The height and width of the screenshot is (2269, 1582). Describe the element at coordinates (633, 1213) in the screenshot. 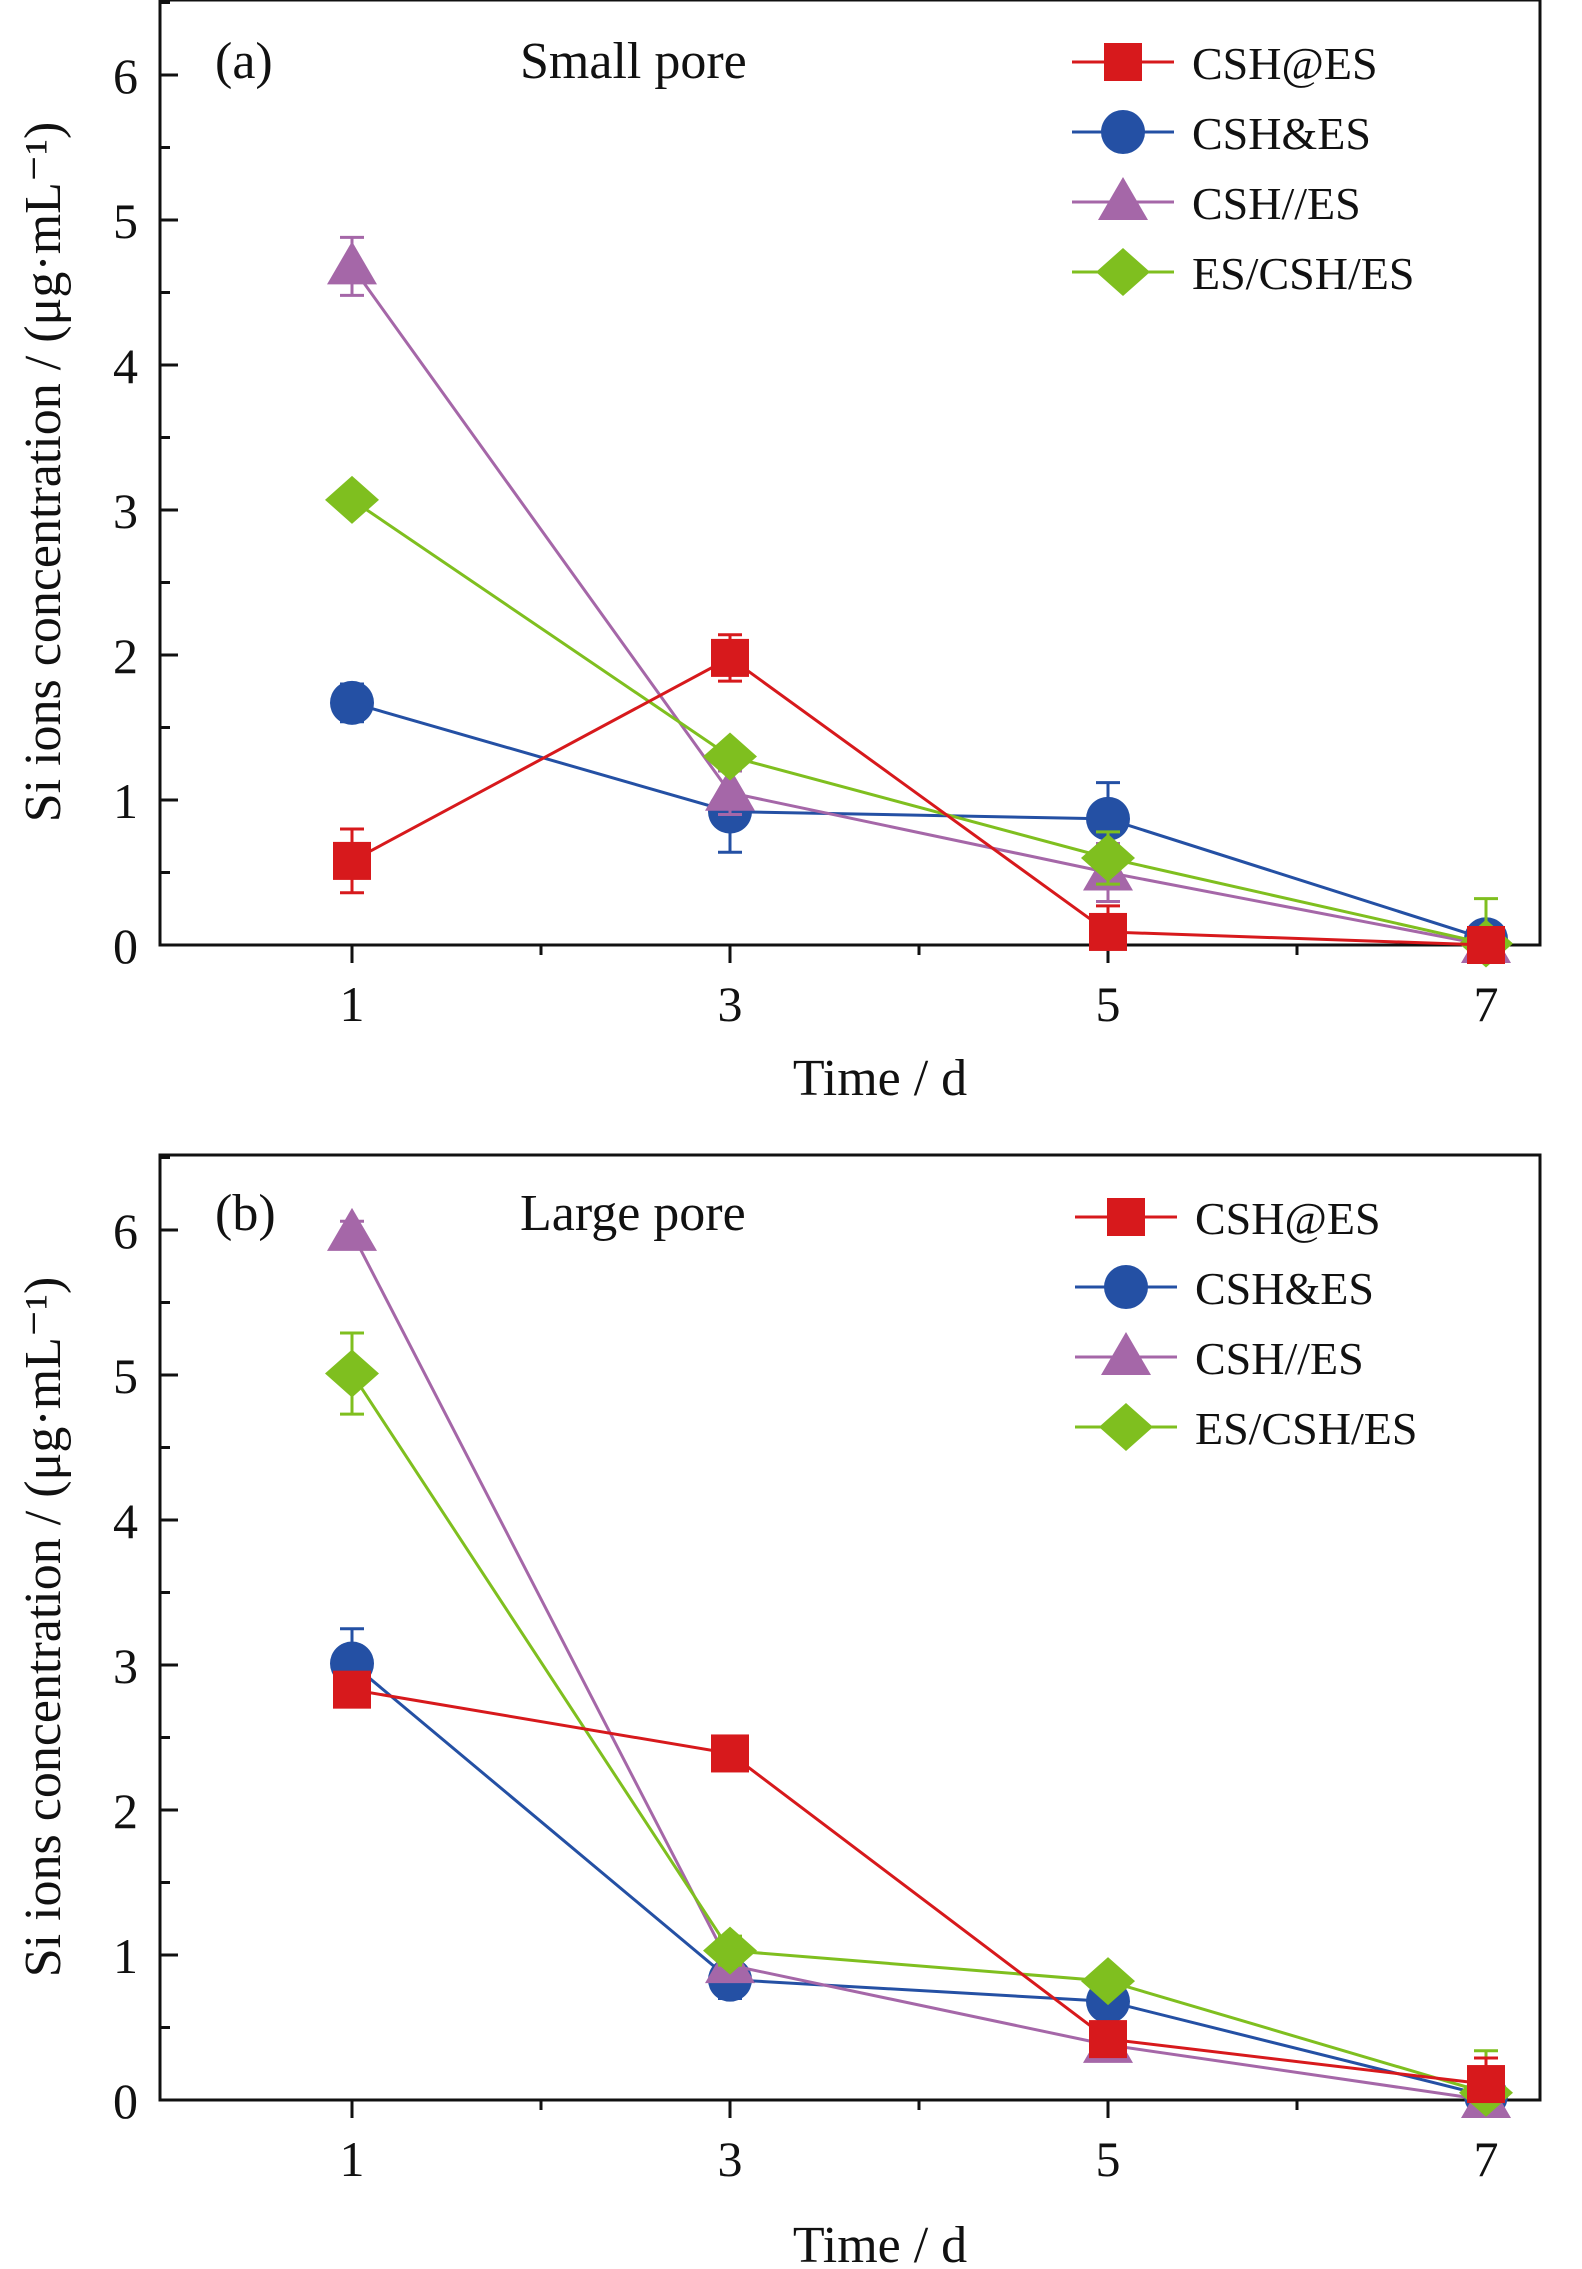

I see `chart-title: Large pore` at that location.